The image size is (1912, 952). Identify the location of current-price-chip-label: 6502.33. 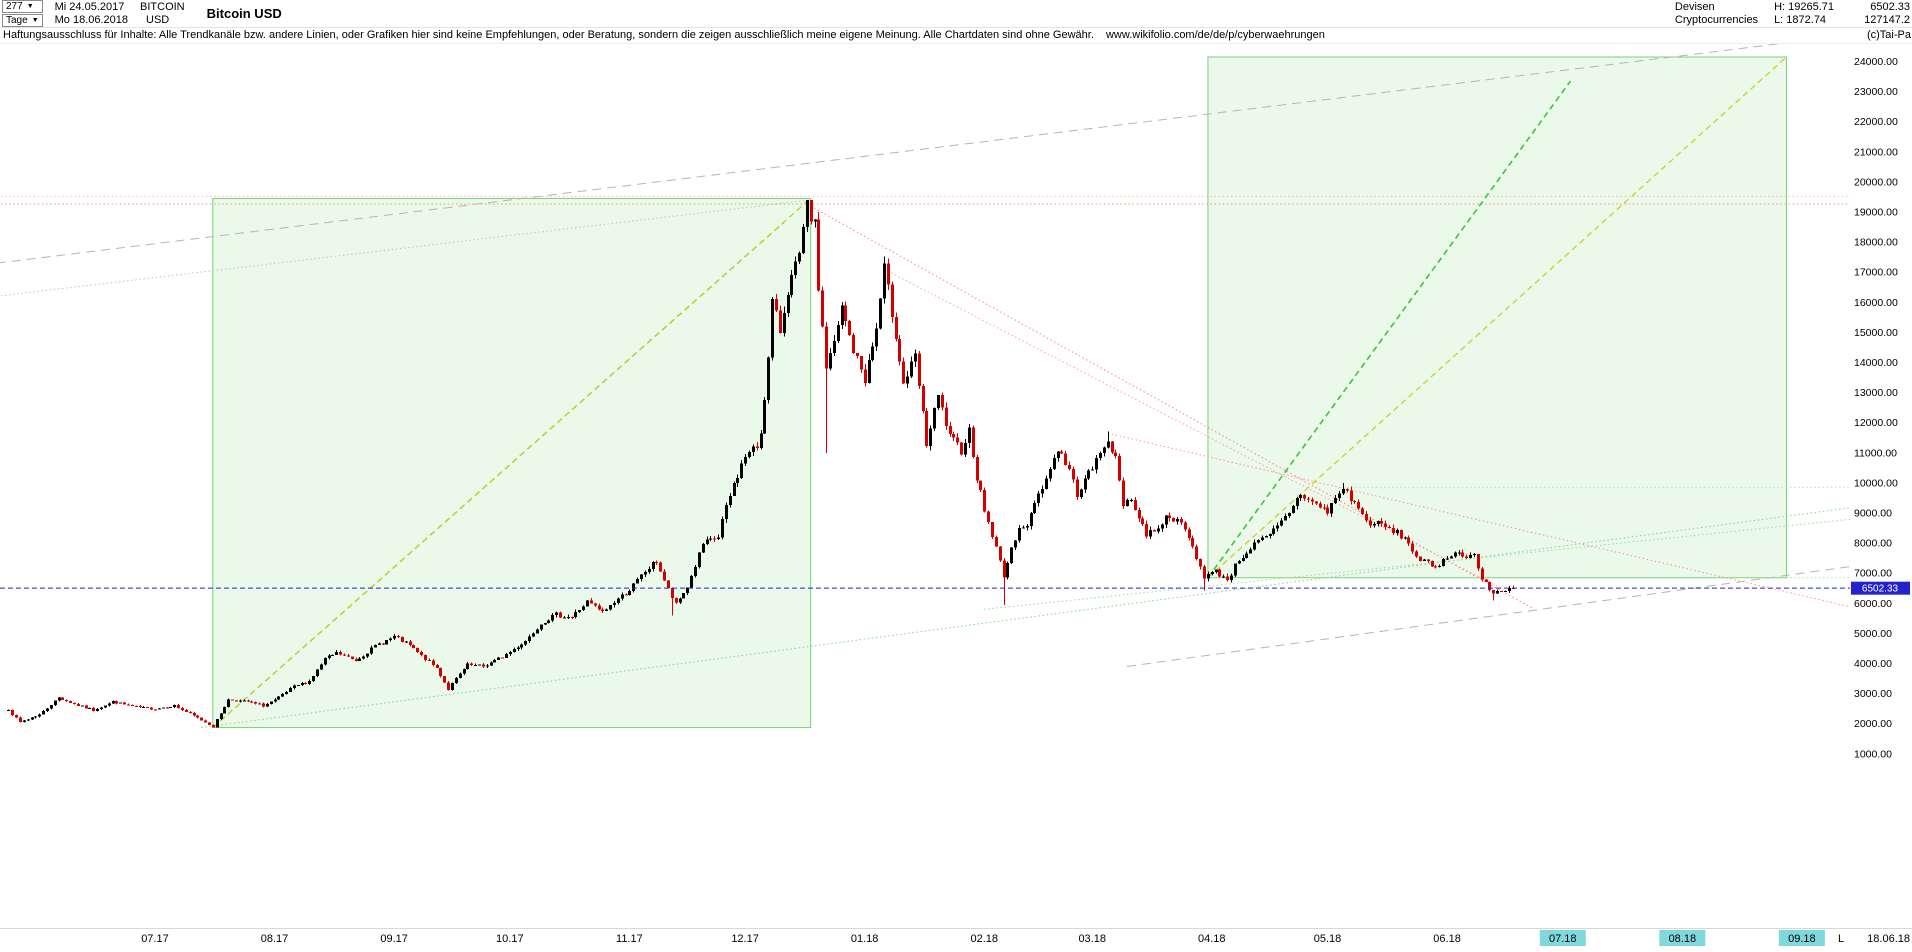
(1880, 589).